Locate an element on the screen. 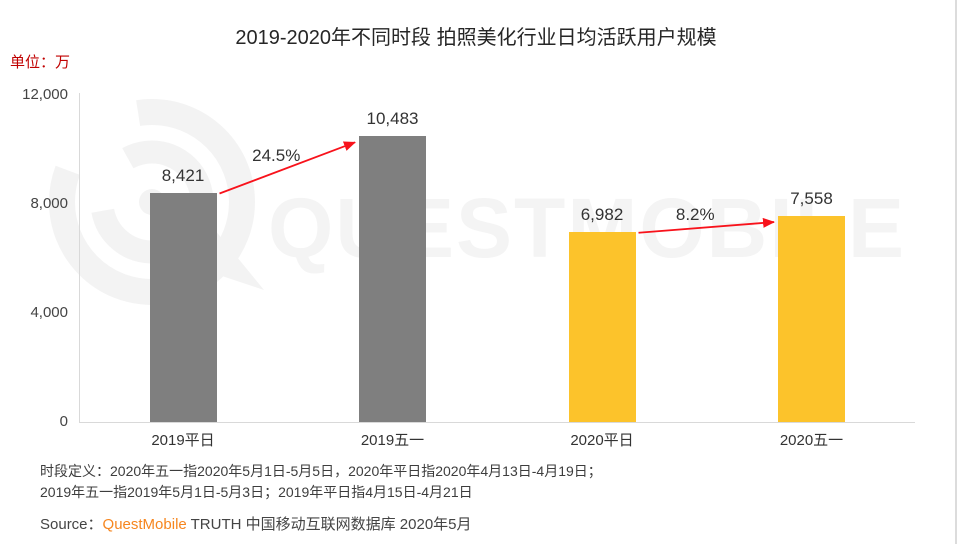 The height and width of the screenshot is (544, 960). bar-value-label: 7,558 is located at coordinates (811, 199).